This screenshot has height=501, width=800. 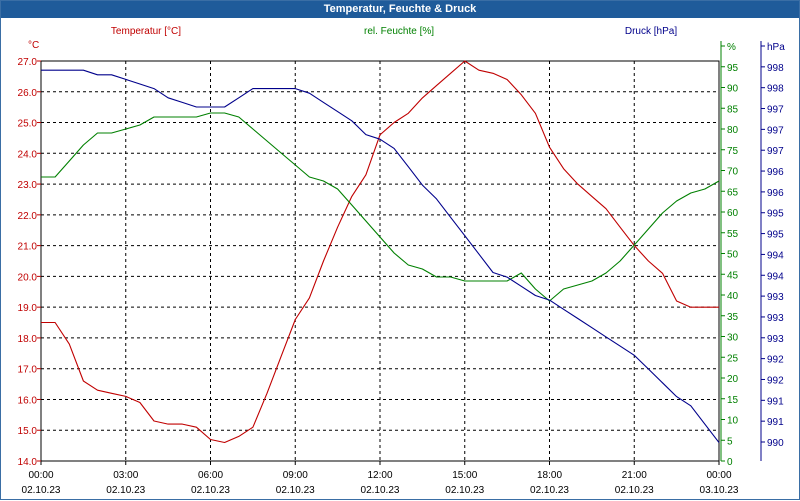 What do you see at coordinates (730, 441) in the screenshot?
I see `humidity-tick-label: 5` at bounding box center [730, 441].